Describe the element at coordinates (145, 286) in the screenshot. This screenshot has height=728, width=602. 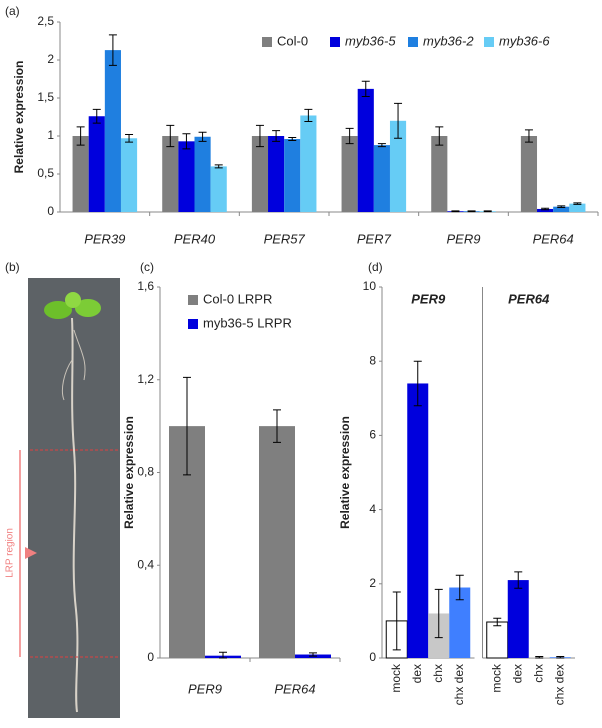
I see `y-tick-label: 1,6` at that location.